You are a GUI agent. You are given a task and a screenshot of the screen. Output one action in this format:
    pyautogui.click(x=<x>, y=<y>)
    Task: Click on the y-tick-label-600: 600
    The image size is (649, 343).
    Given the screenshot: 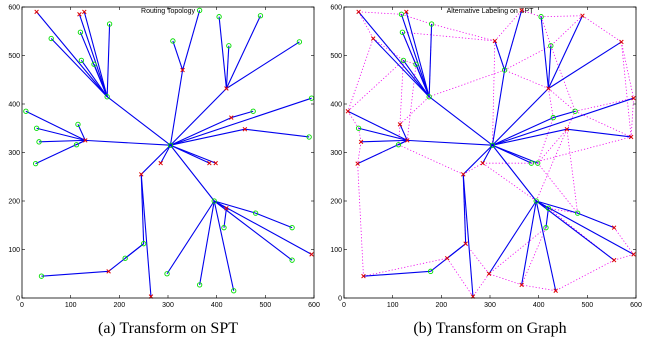 What is the action you would take?
    pyautogui.click(x=14, y=8)
    